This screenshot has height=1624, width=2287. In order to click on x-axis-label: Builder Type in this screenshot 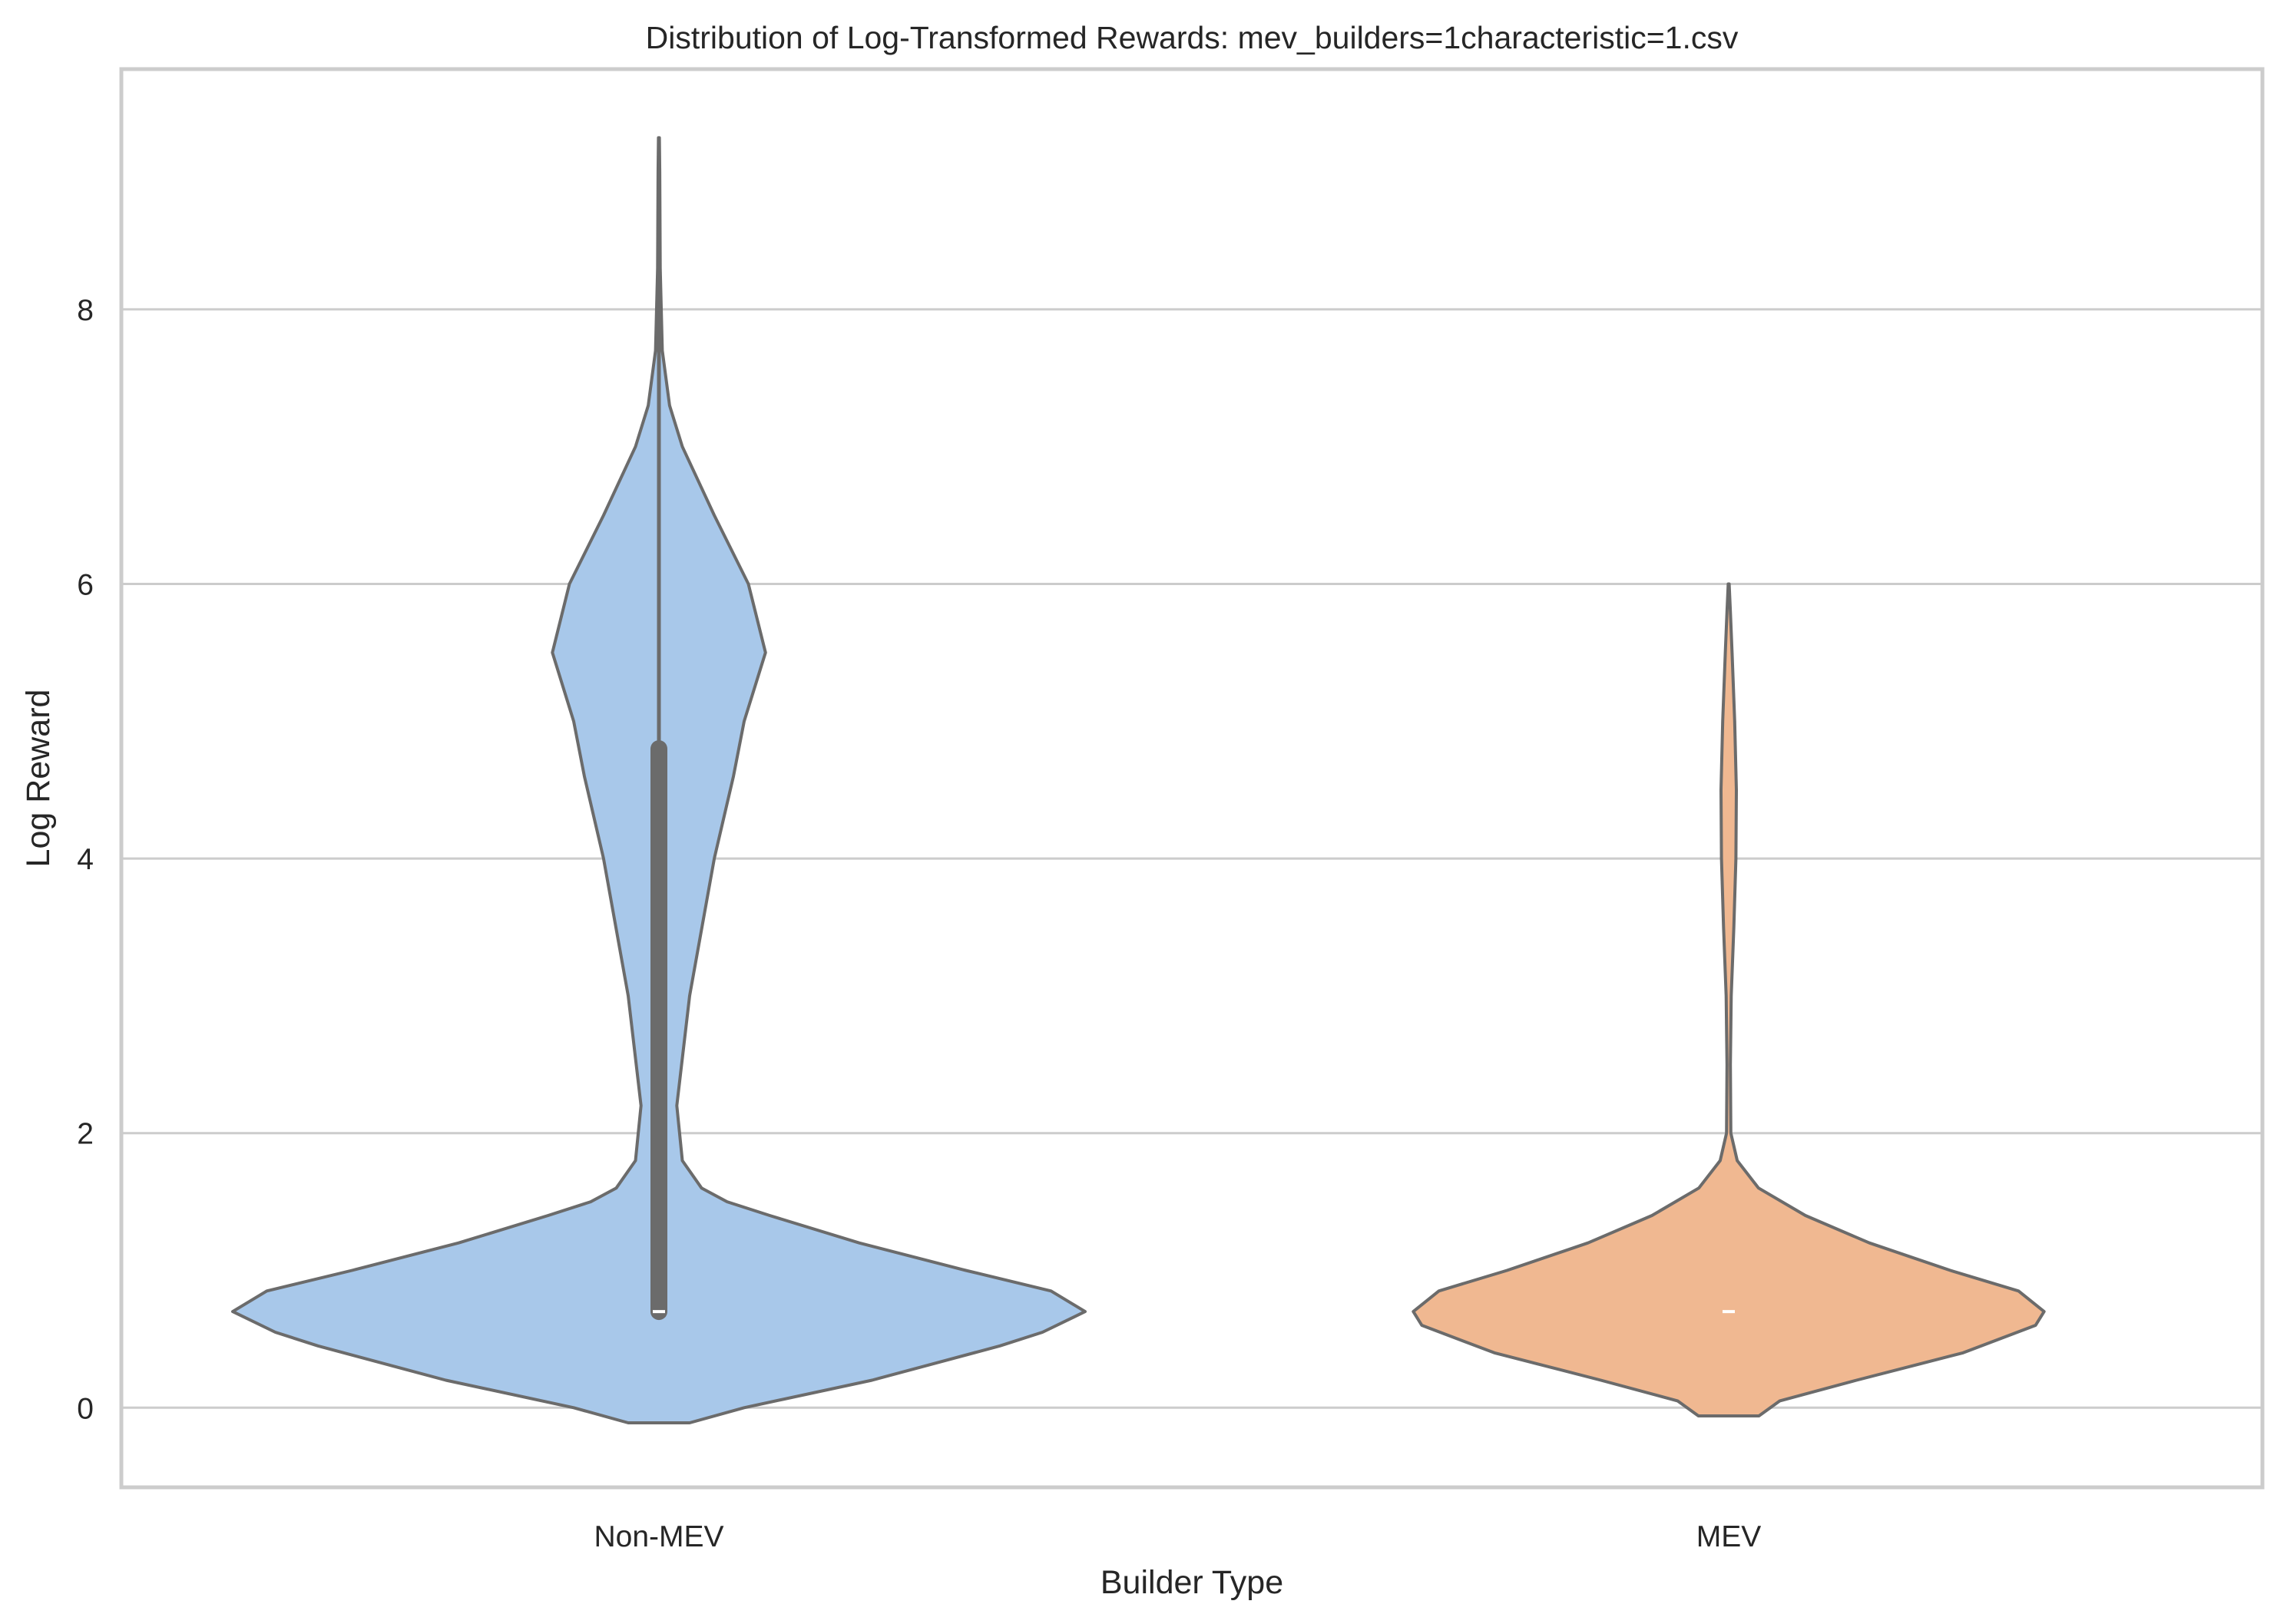, I will do `click(1191, 1582)`.